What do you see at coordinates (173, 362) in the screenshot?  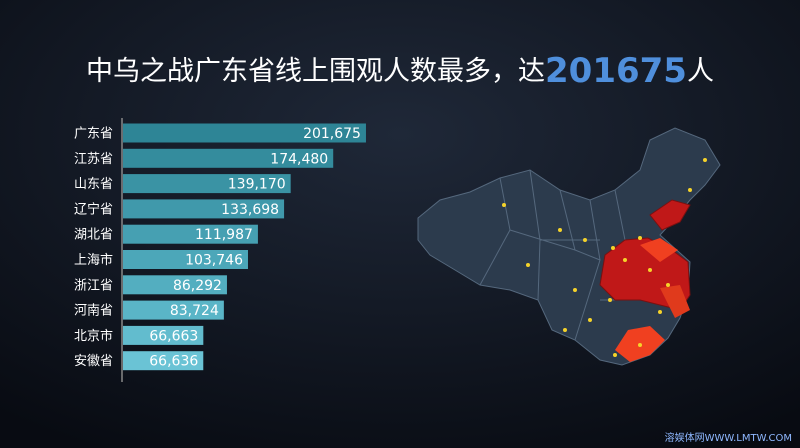 I see `value-label: 66,636` at bounding box center [173, 362].